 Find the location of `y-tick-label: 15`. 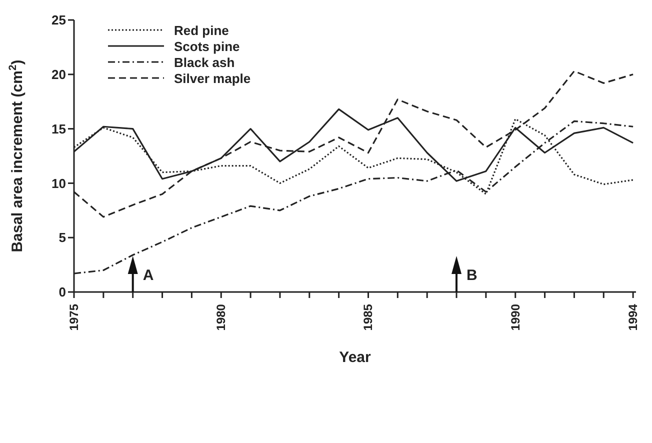

y-tick-label: 15 is located at coordinates (59, 128).